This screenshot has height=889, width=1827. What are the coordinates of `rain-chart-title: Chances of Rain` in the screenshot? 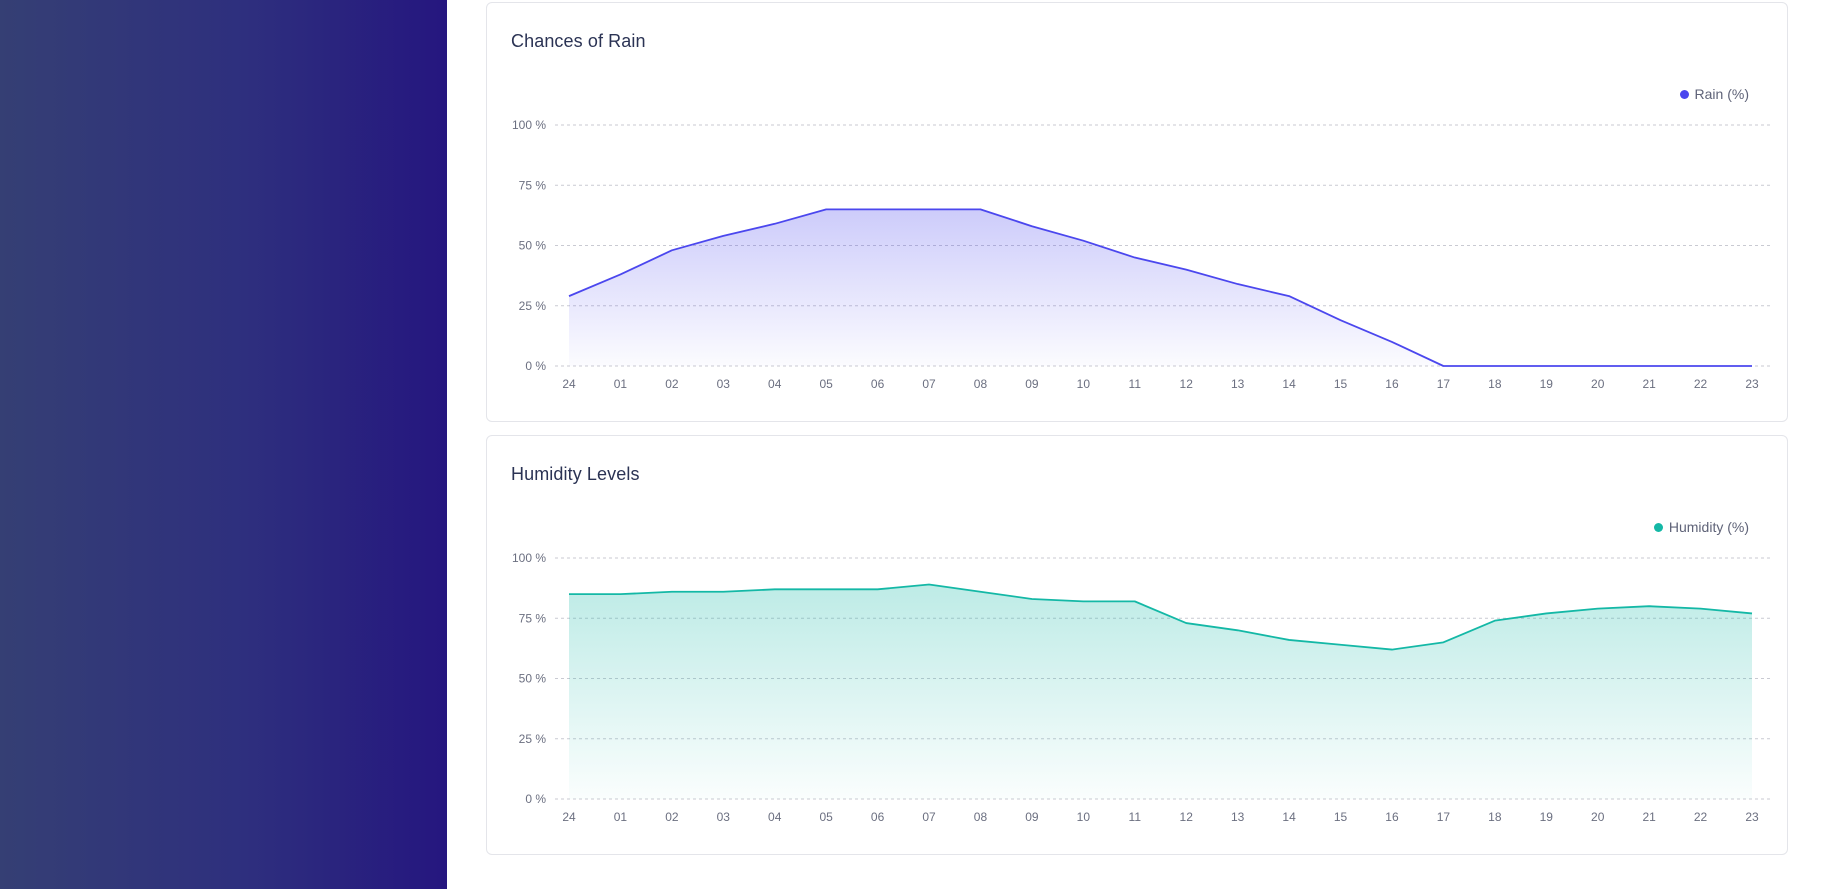 It's located at (578, 41).